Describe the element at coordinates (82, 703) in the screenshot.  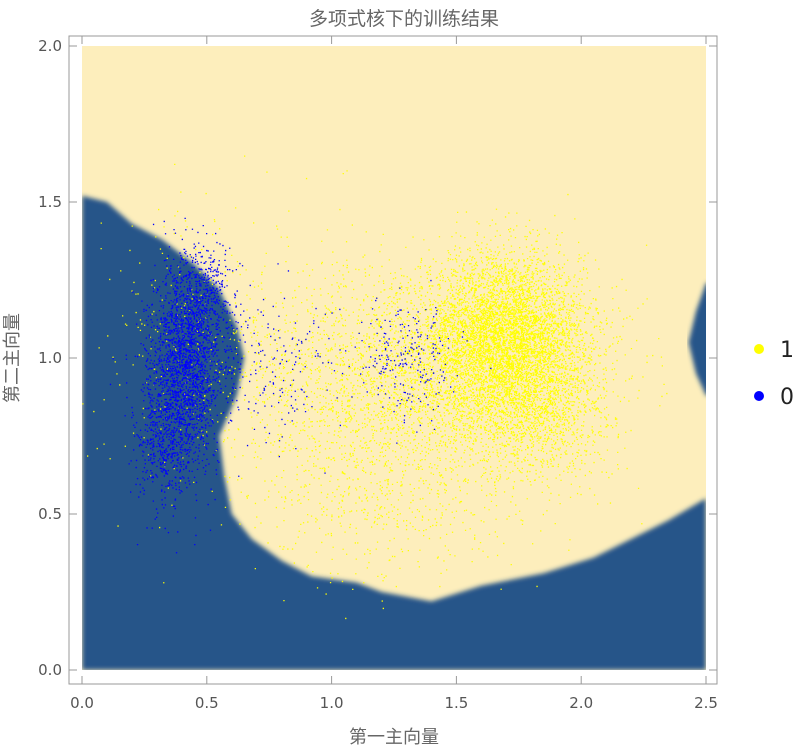
I see `x-tick-label: 0.0` at that location.